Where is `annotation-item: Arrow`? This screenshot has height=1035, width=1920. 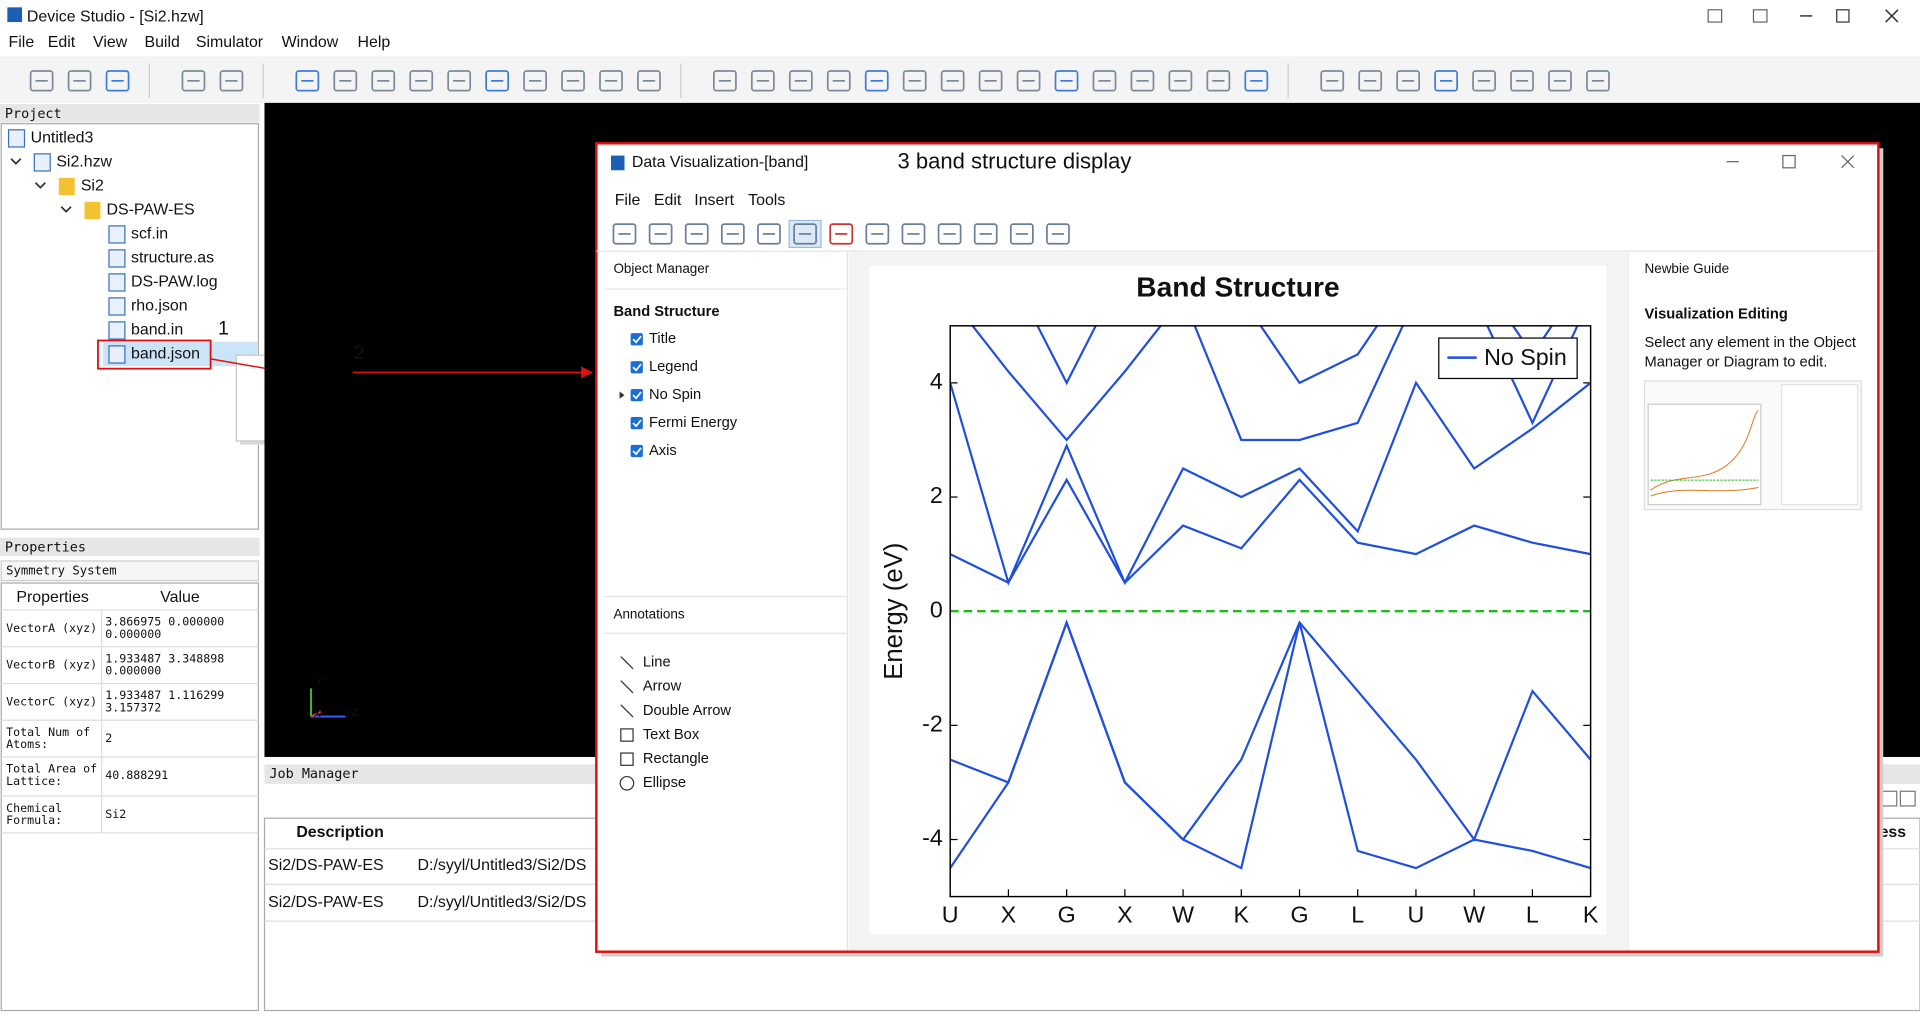
annotation-item: Arrow is located at coordinates (662, 687).